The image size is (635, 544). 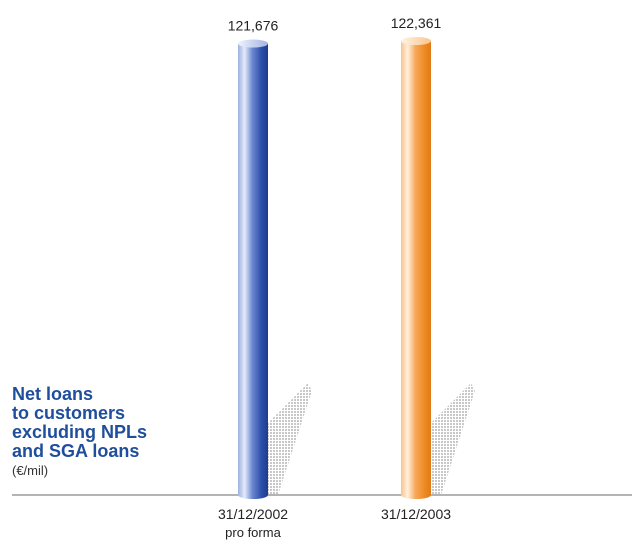 What do you see at coordinates (370, 439) in the screenshot?
I see `bar-shadows` at bounding box center [370, 439].